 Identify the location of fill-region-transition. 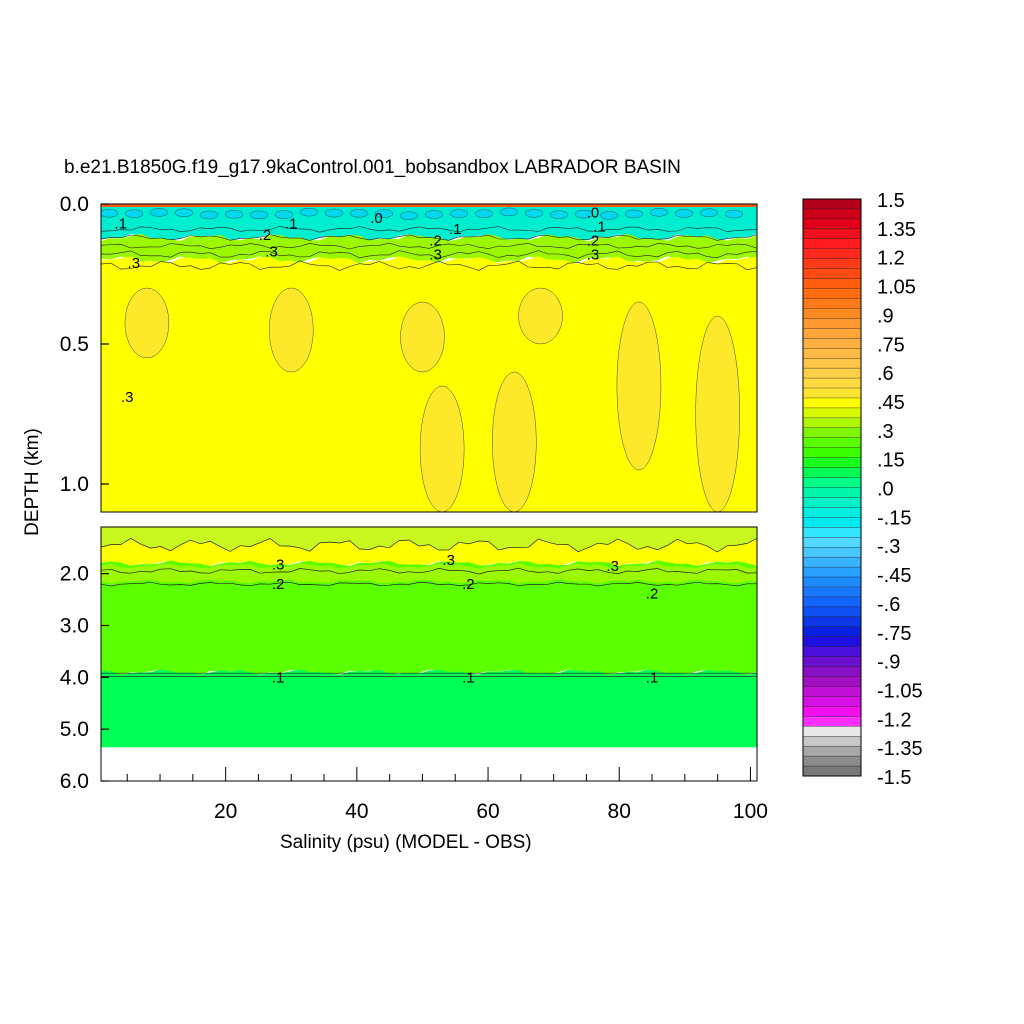
(429, 573).